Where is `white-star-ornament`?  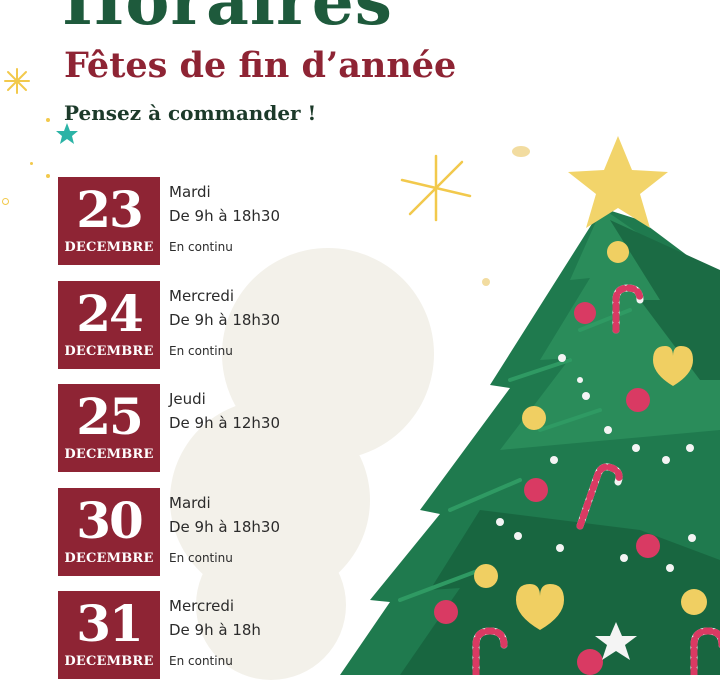 white-star-ornament is located at coordinates (616, 641).